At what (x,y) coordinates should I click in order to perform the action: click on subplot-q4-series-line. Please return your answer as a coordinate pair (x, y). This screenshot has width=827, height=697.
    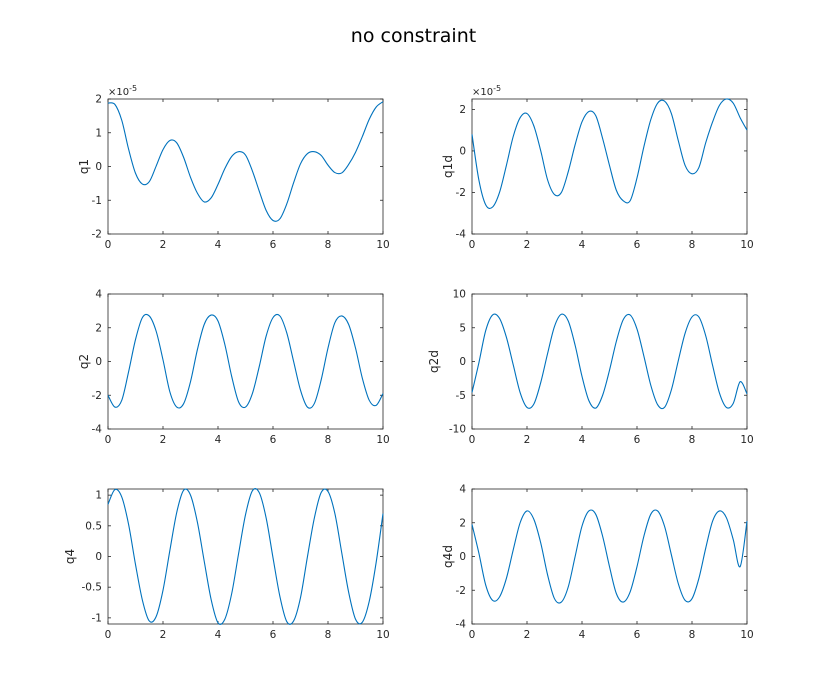
    Looking at the image, I should click on (245, 556).